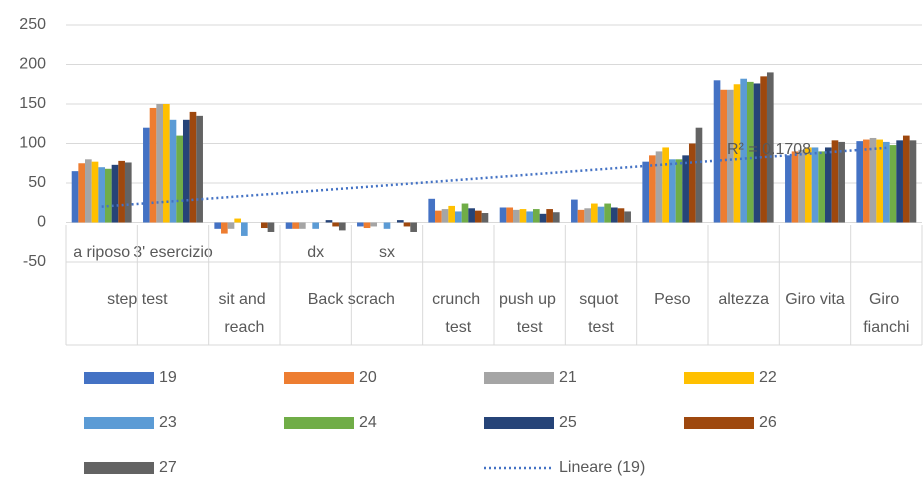  I want to click on x-tick-label: dx, so click(315, 252).